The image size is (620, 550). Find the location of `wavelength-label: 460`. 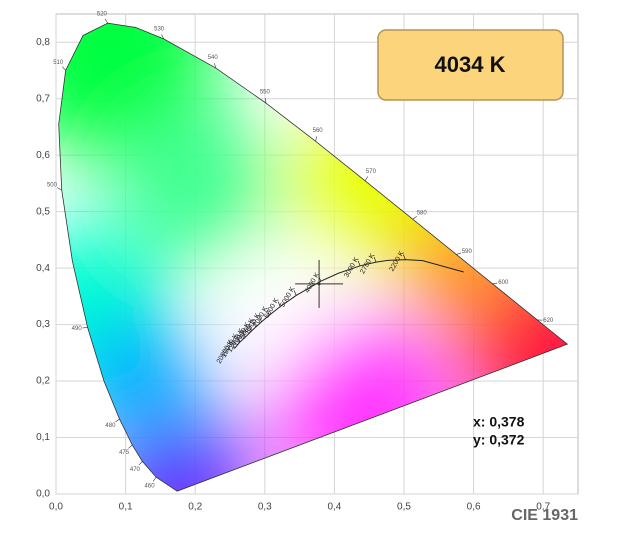

wavelength-label: 460 is located at coordinates (150, 487).